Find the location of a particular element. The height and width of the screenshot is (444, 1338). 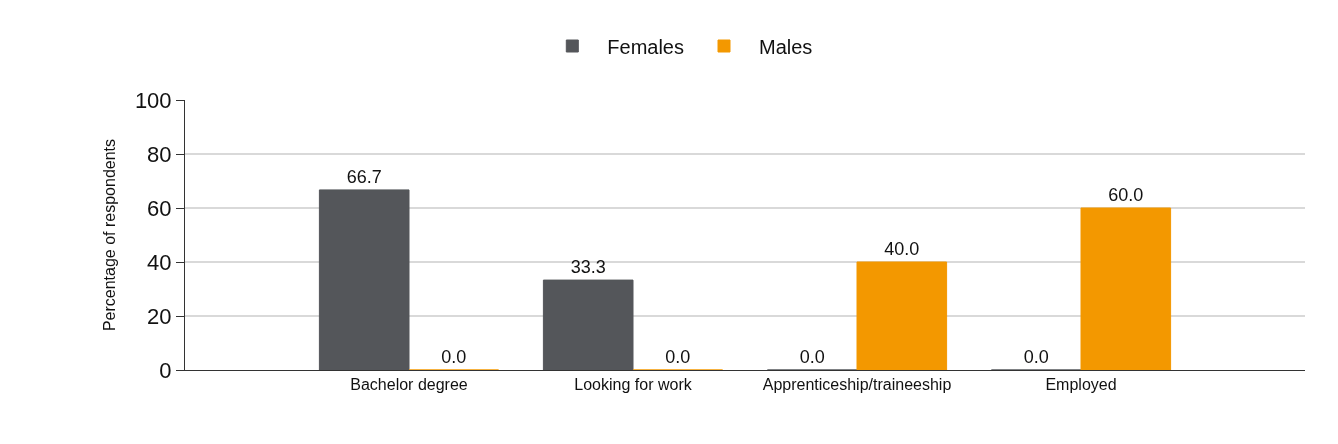

x-tick-label: Looking for work is located at coordinates (633, 385).